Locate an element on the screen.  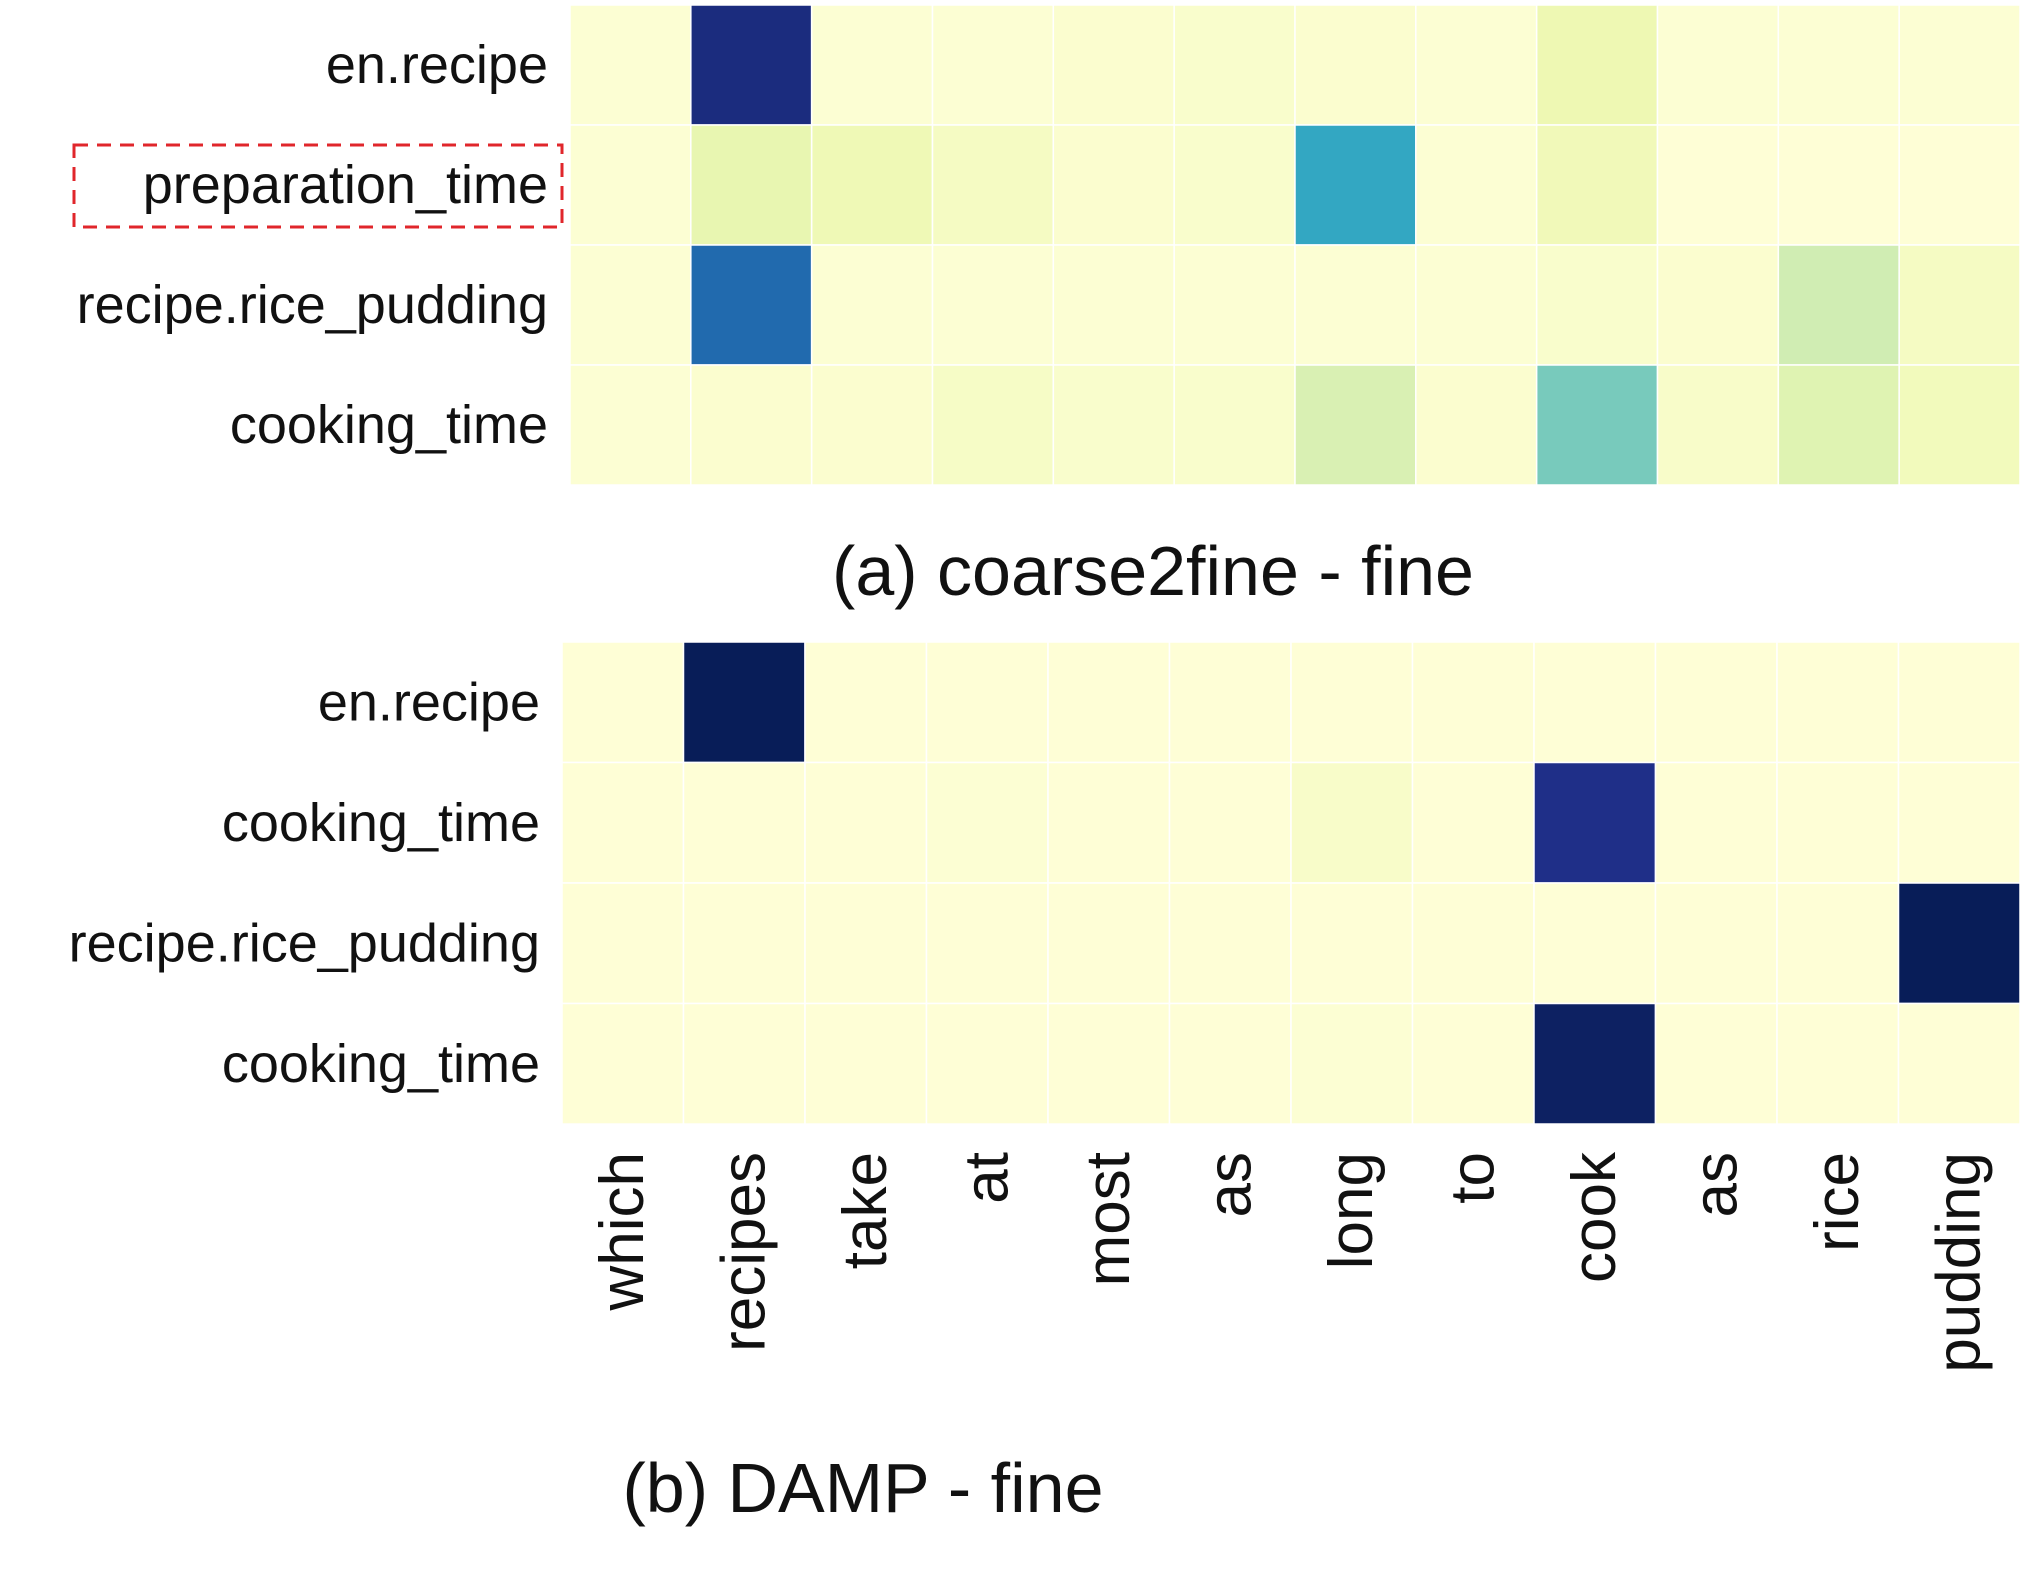
heatmap-b-cell-r0-c11 is located at coordinates (1959, 702).